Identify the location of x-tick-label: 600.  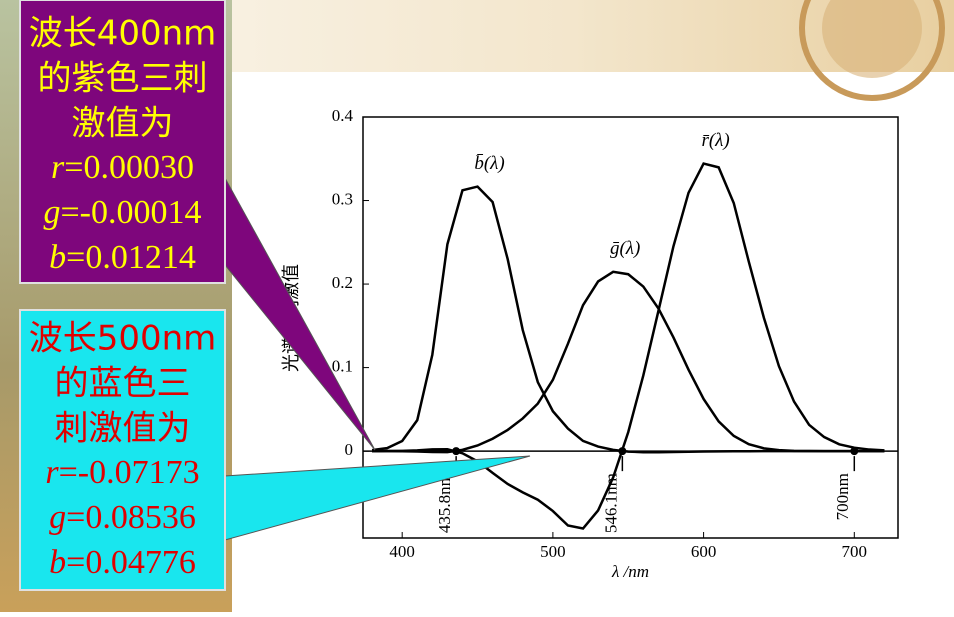
(704, 551).